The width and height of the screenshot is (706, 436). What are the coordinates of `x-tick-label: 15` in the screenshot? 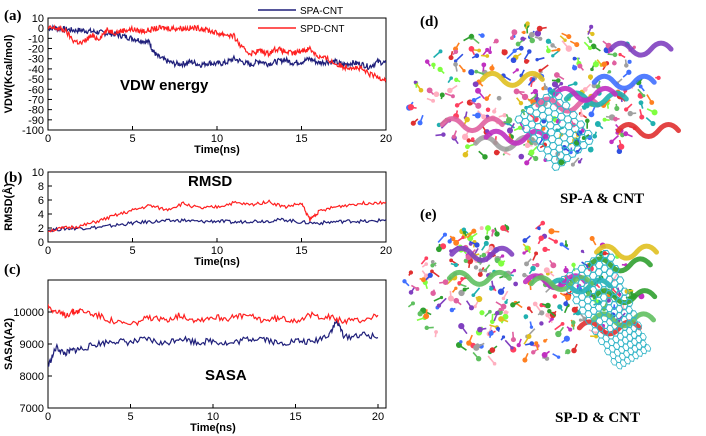 It's located at (301, 251).